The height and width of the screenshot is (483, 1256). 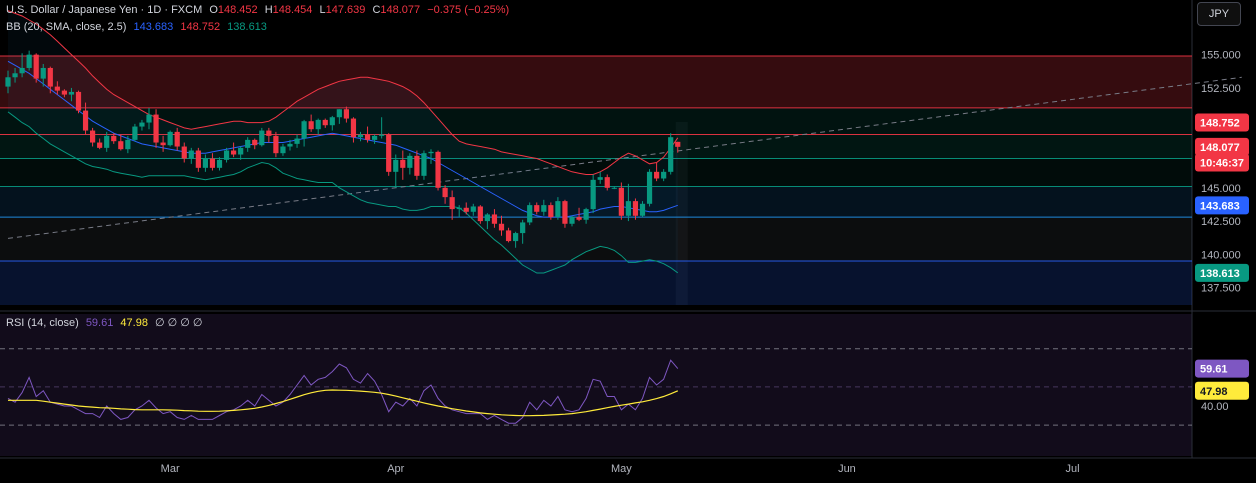 I want to click on time-axis: Mar Apr May Jun Jul, so click(x=620, y=469).